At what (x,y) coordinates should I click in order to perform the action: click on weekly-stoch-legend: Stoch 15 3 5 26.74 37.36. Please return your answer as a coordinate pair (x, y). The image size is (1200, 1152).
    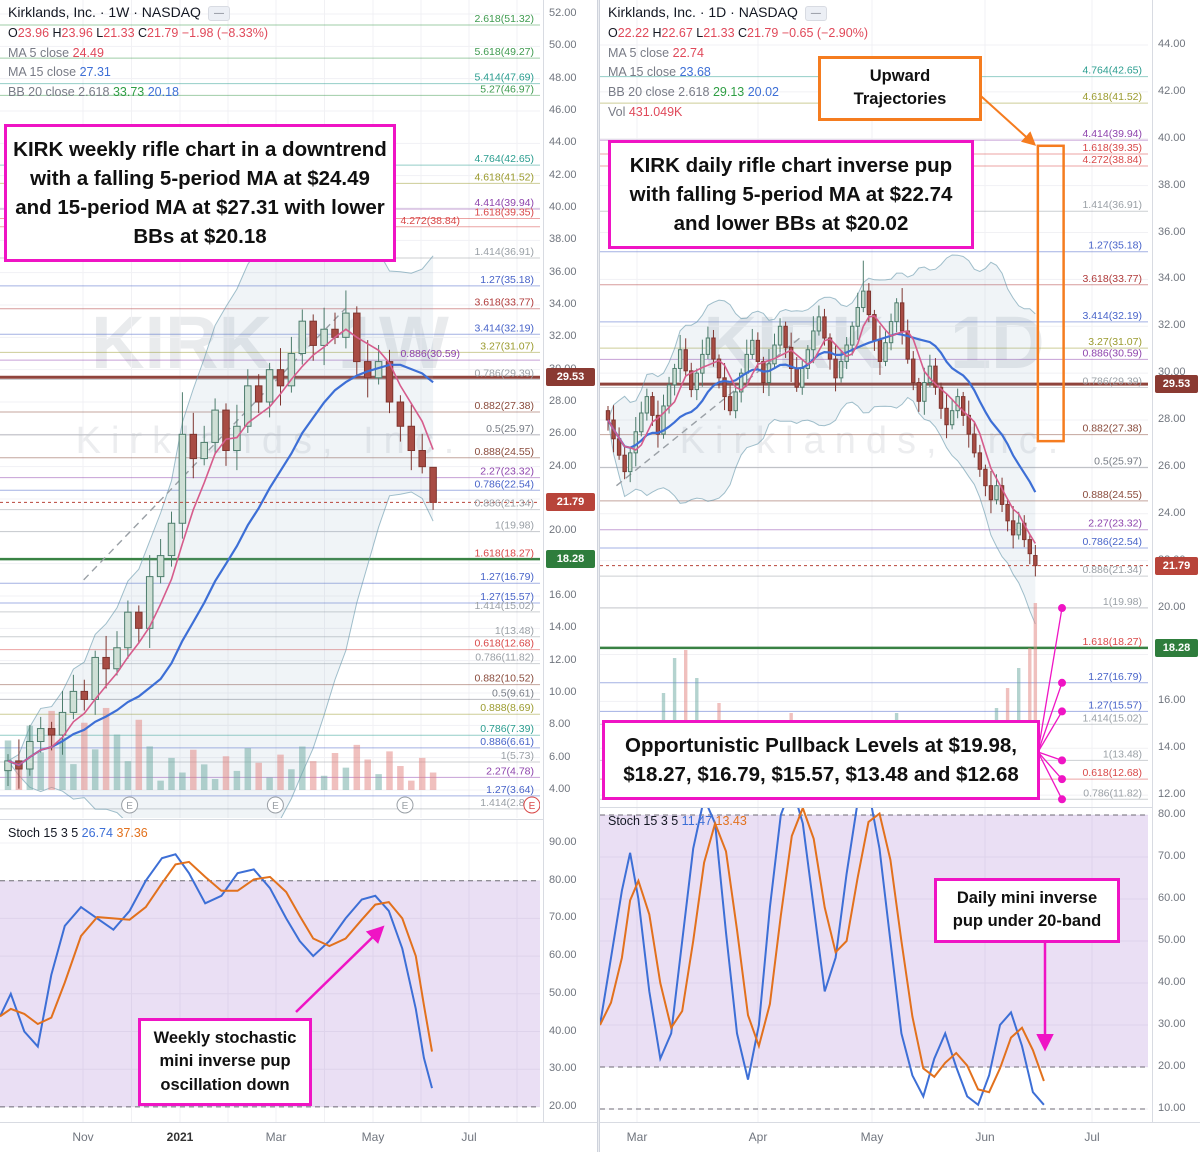
    Looking at the image, I should click on (78, 833).